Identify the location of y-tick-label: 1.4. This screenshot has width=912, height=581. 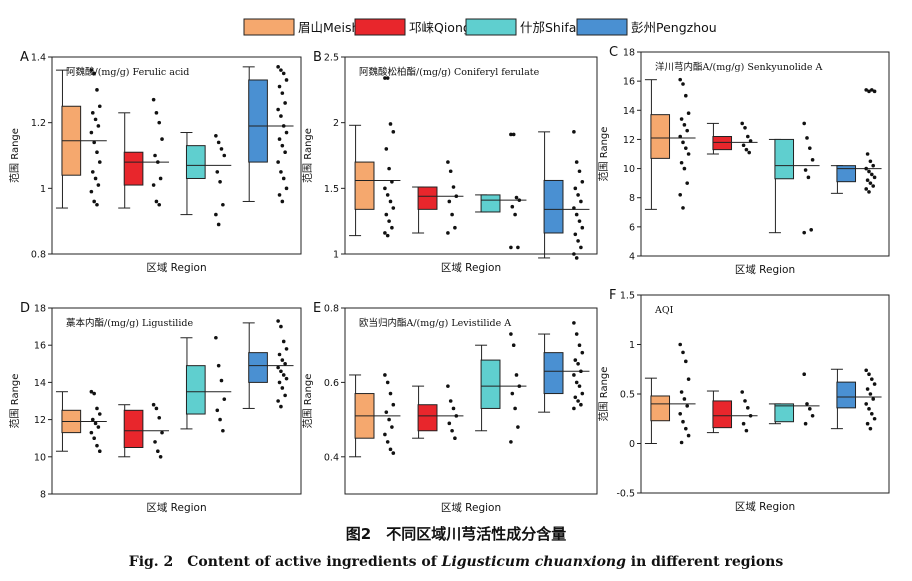
(38, 58).